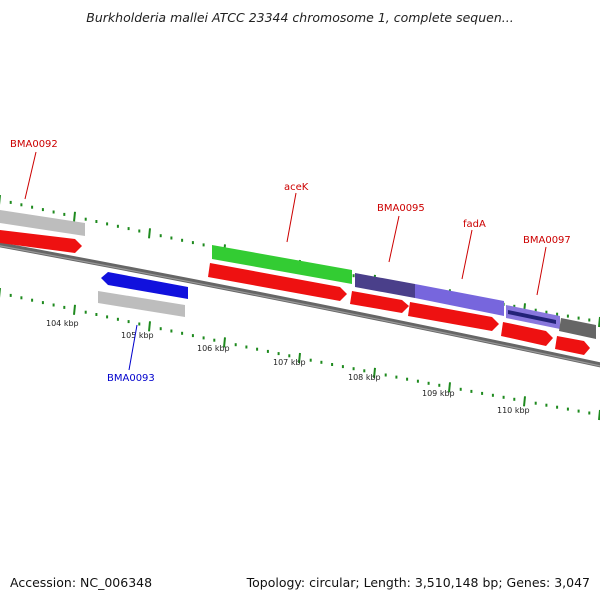 Image resolution: width=600 pixels, height=600 pixels. What do you see at coordinates (401, 208) in the screenshot?
I see `label-bma0095: BMA0095` at bounding box center [401, 208].